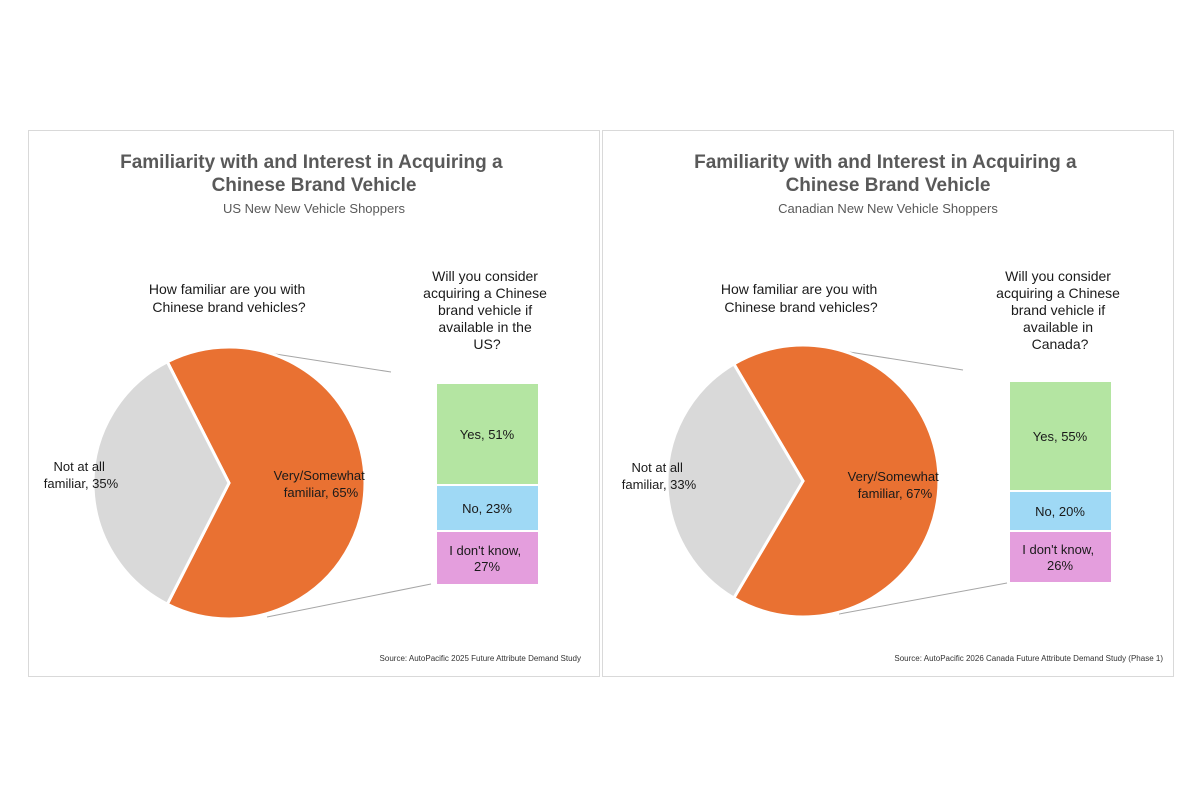 The image size is (1200, 800). Describe the element at coordinates (321, 484) in the screenshot. I see `svg-text:Very/Somewhat familiar,: Very/Somewhat familiar, 65%` at that location.